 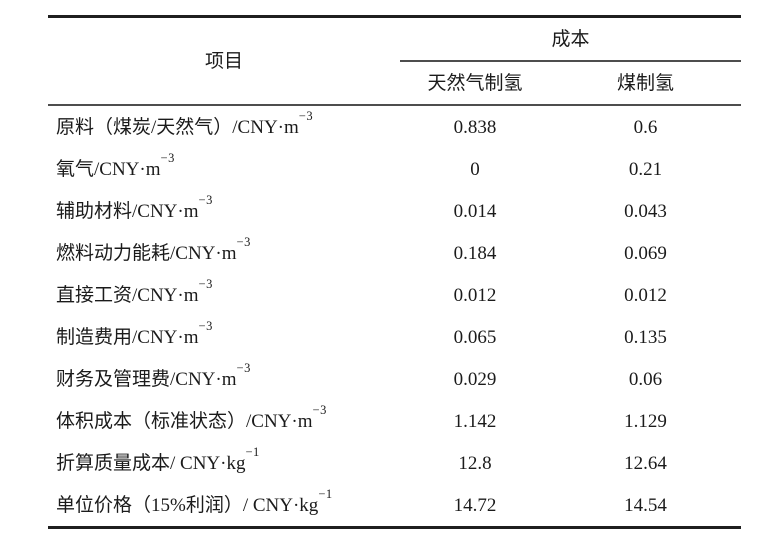 I want to click on coal-value: 0.6, so click(x=645, y=127).